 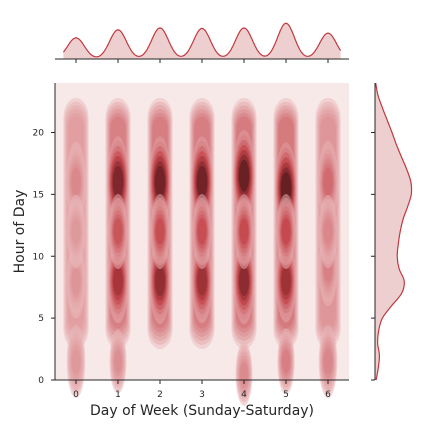 What do you see at coordinates (41, 319) in the screenshot?
I see `y-tick-label: 5` at bounding box center [41, 319].